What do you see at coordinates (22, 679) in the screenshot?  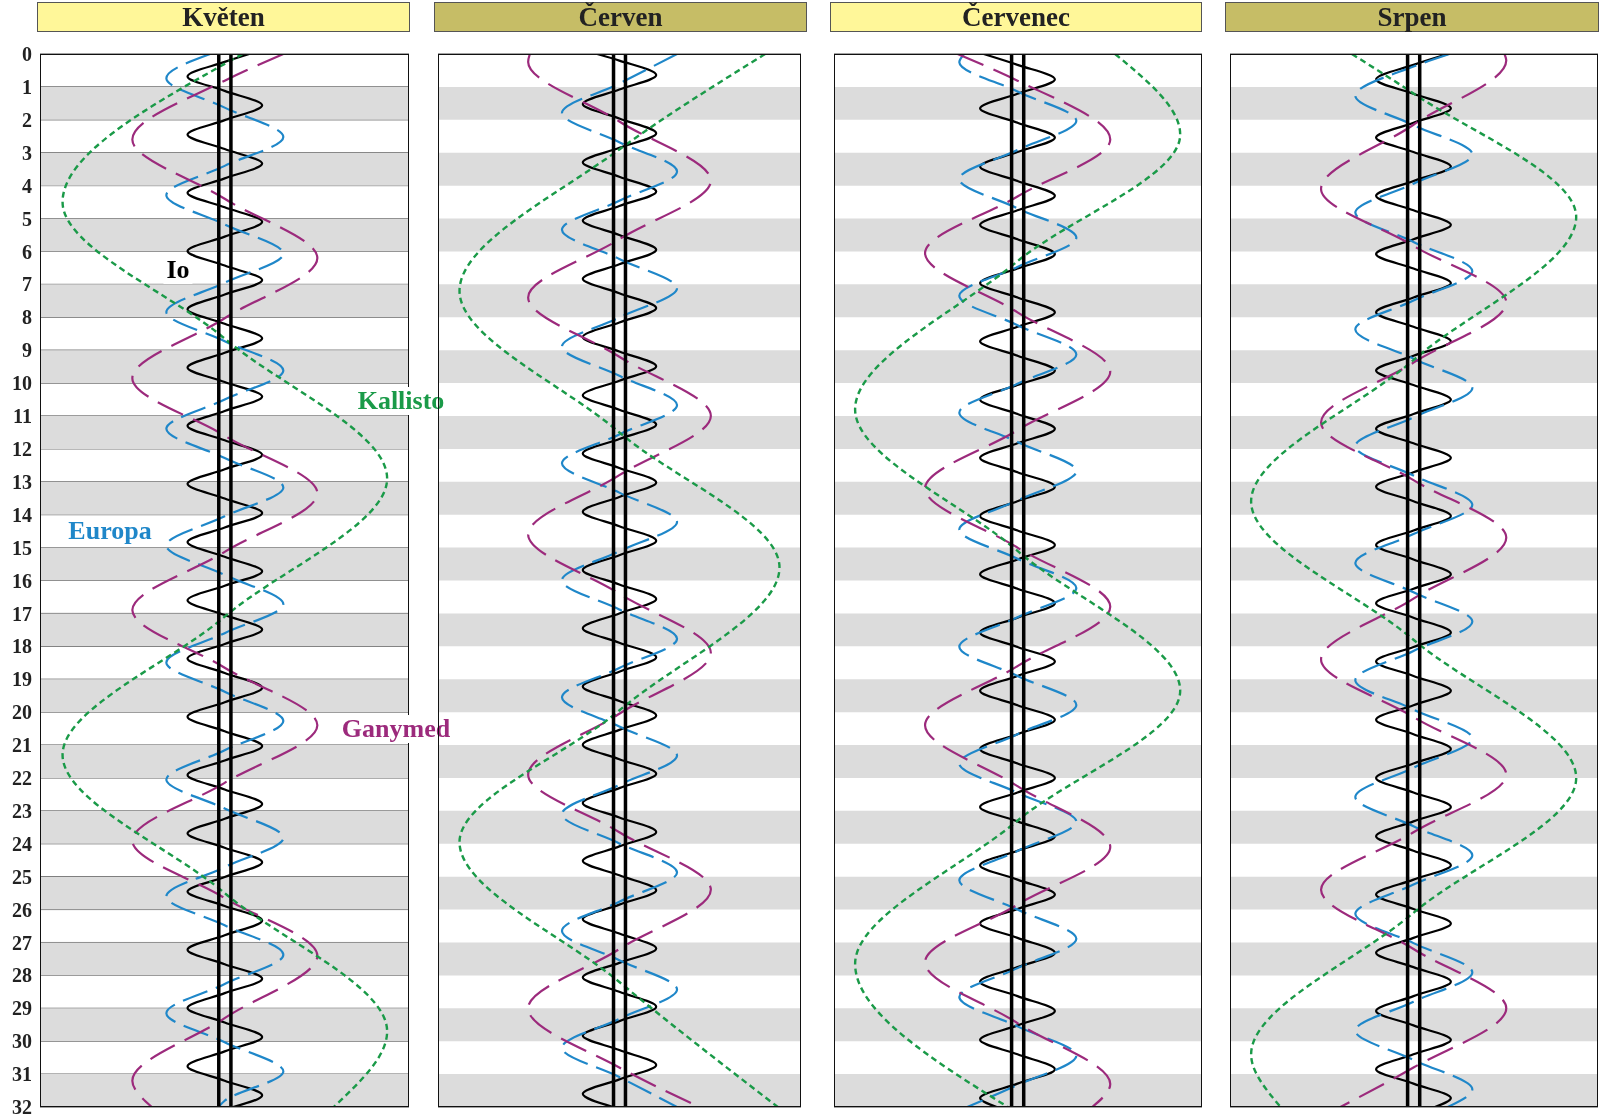 I see `y-tick-label: 19` at bounding box center [22, 679].